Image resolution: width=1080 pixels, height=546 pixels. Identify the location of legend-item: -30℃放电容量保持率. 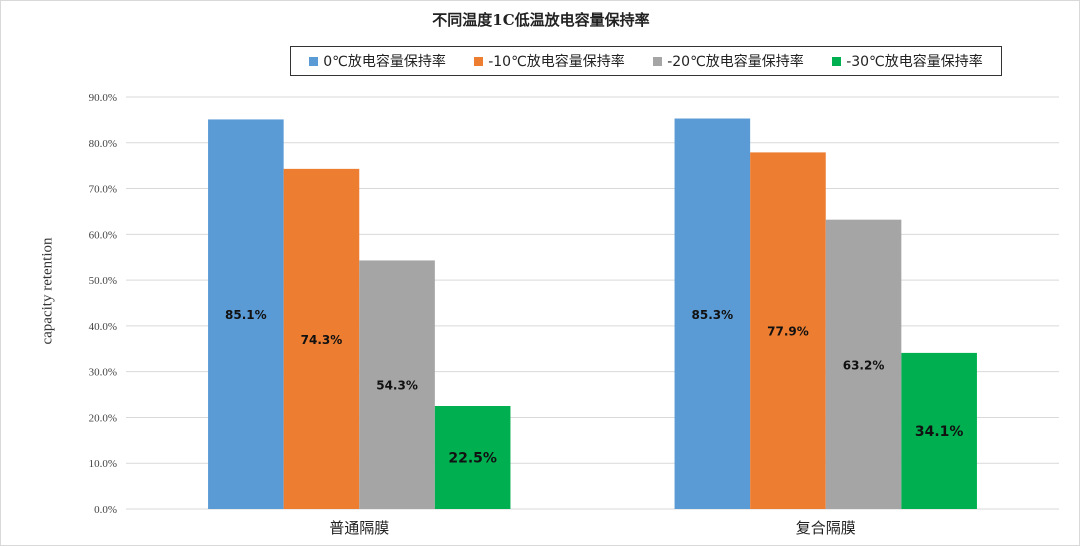
(907, 61).